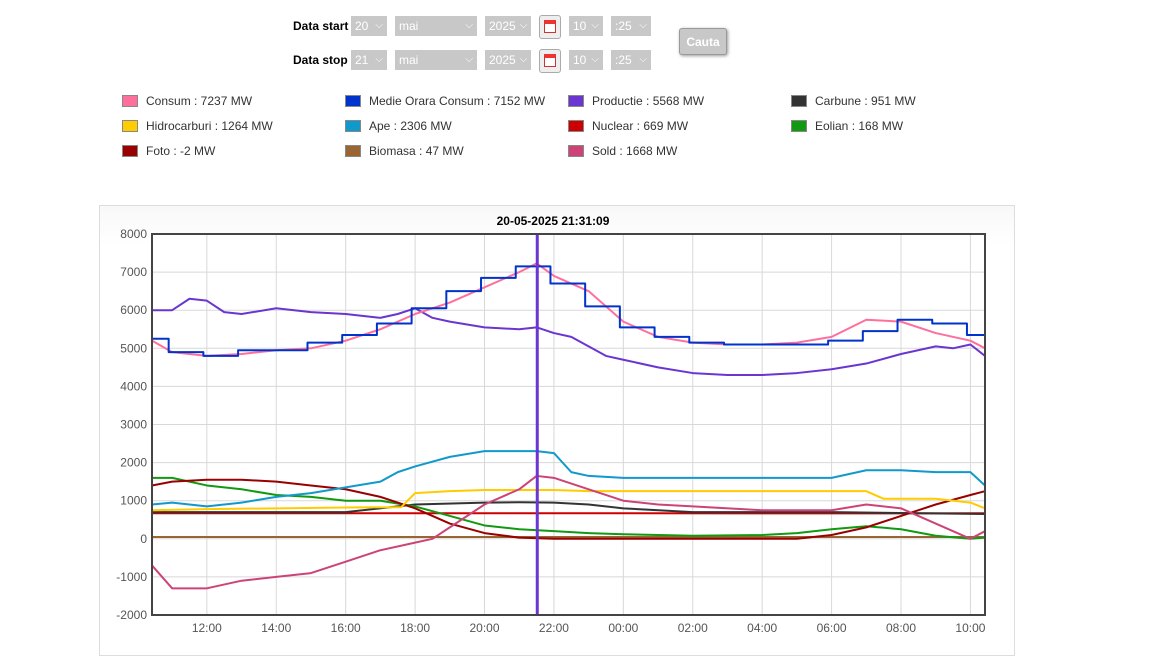 This screenshot has width=1152, height=669. I want to click on x-tick-label: 10:00, so click(970, 628).